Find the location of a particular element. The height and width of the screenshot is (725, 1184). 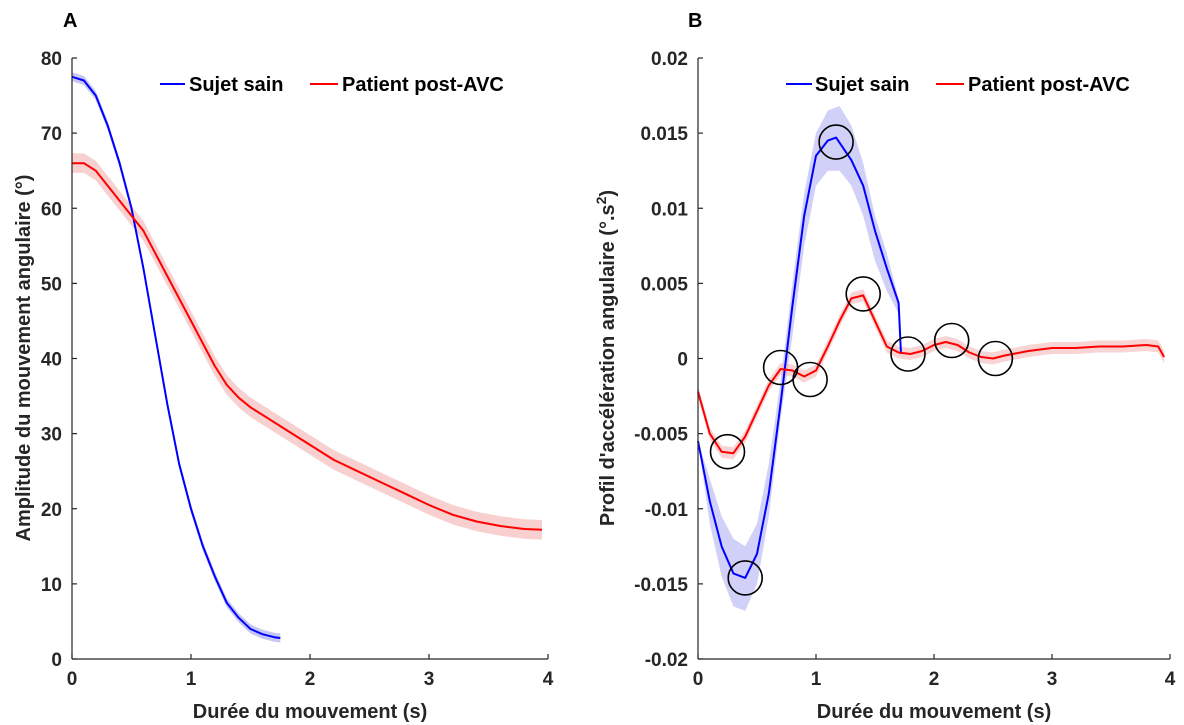

y-tick-label: 0.02 is located at coordinates (669, 59).